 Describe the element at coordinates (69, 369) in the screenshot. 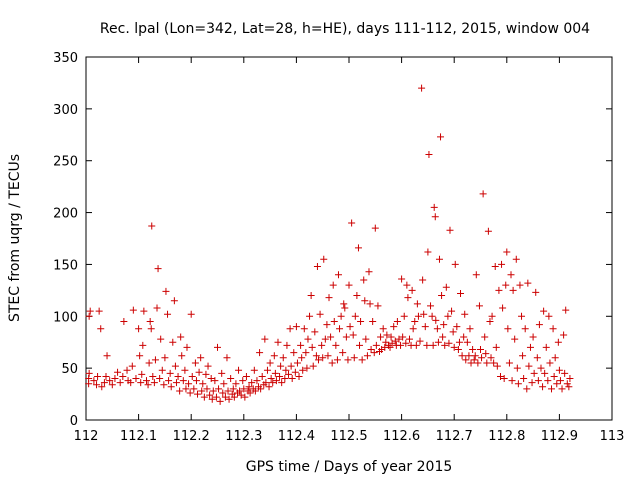

I see `y-tick-label: 50` at that location.